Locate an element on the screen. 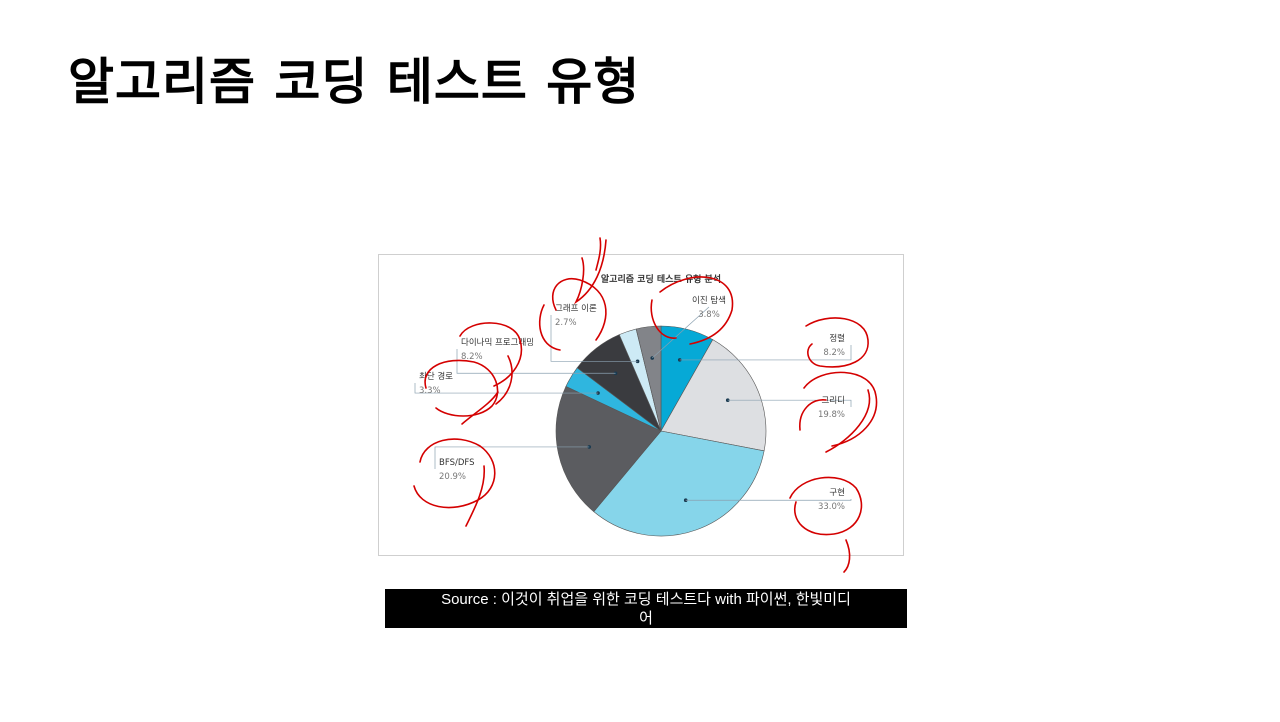 The height and width of the screenshot is (722, 1280). slice-label-2: 구현 is located at coordinates (837, 493).